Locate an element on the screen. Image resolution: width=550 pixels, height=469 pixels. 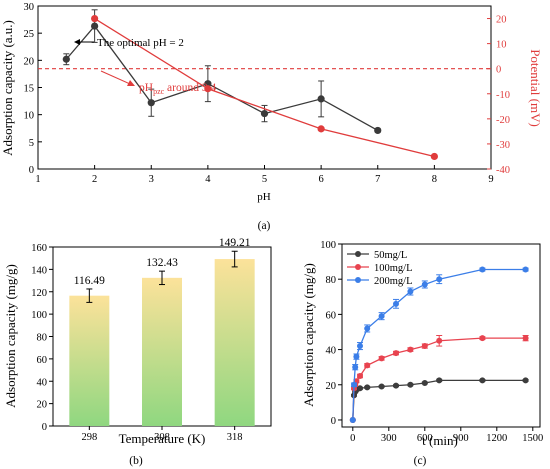
panel-c-x-tick-label: 900 is located at coordinates (461, 438).